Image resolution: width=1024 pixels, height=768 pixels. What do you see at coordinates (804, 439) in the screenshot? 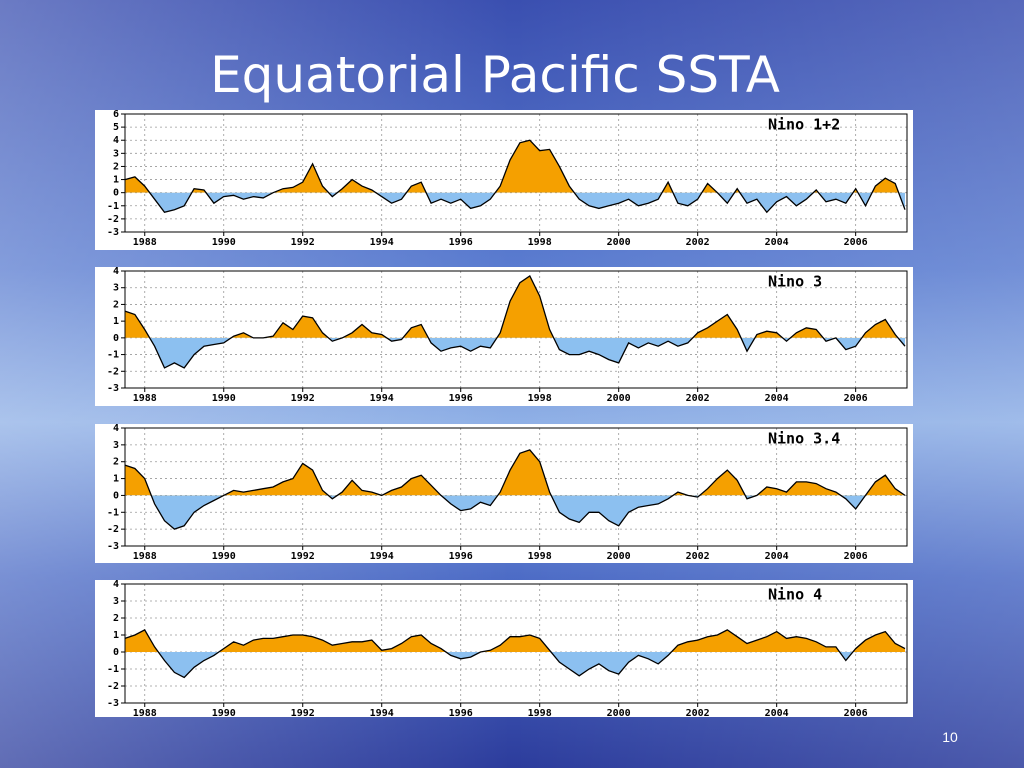
I see `panel-title: Nino 3.4` at bounding box center [804, 439].